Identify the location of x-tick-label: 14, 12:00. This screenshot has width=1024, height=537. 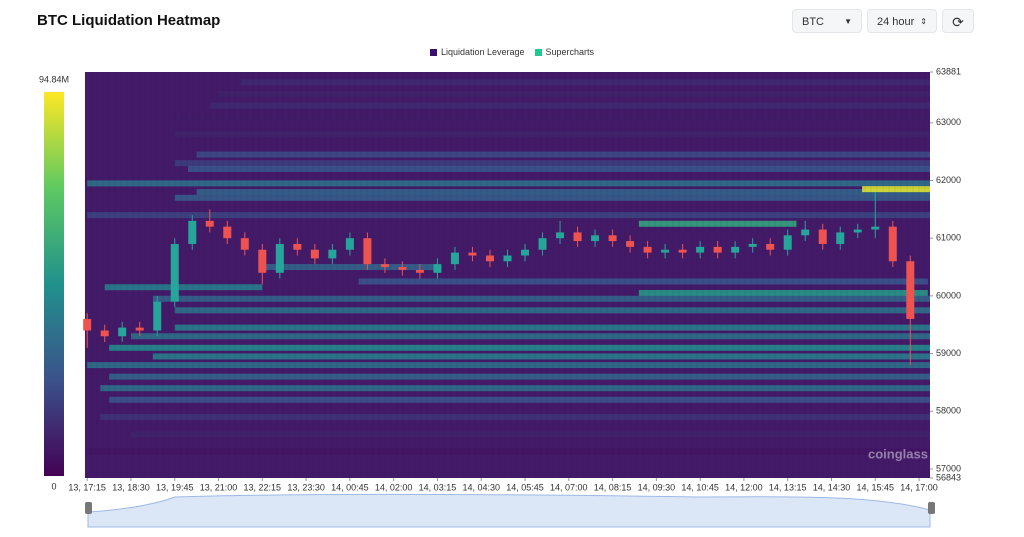
(744, 487).